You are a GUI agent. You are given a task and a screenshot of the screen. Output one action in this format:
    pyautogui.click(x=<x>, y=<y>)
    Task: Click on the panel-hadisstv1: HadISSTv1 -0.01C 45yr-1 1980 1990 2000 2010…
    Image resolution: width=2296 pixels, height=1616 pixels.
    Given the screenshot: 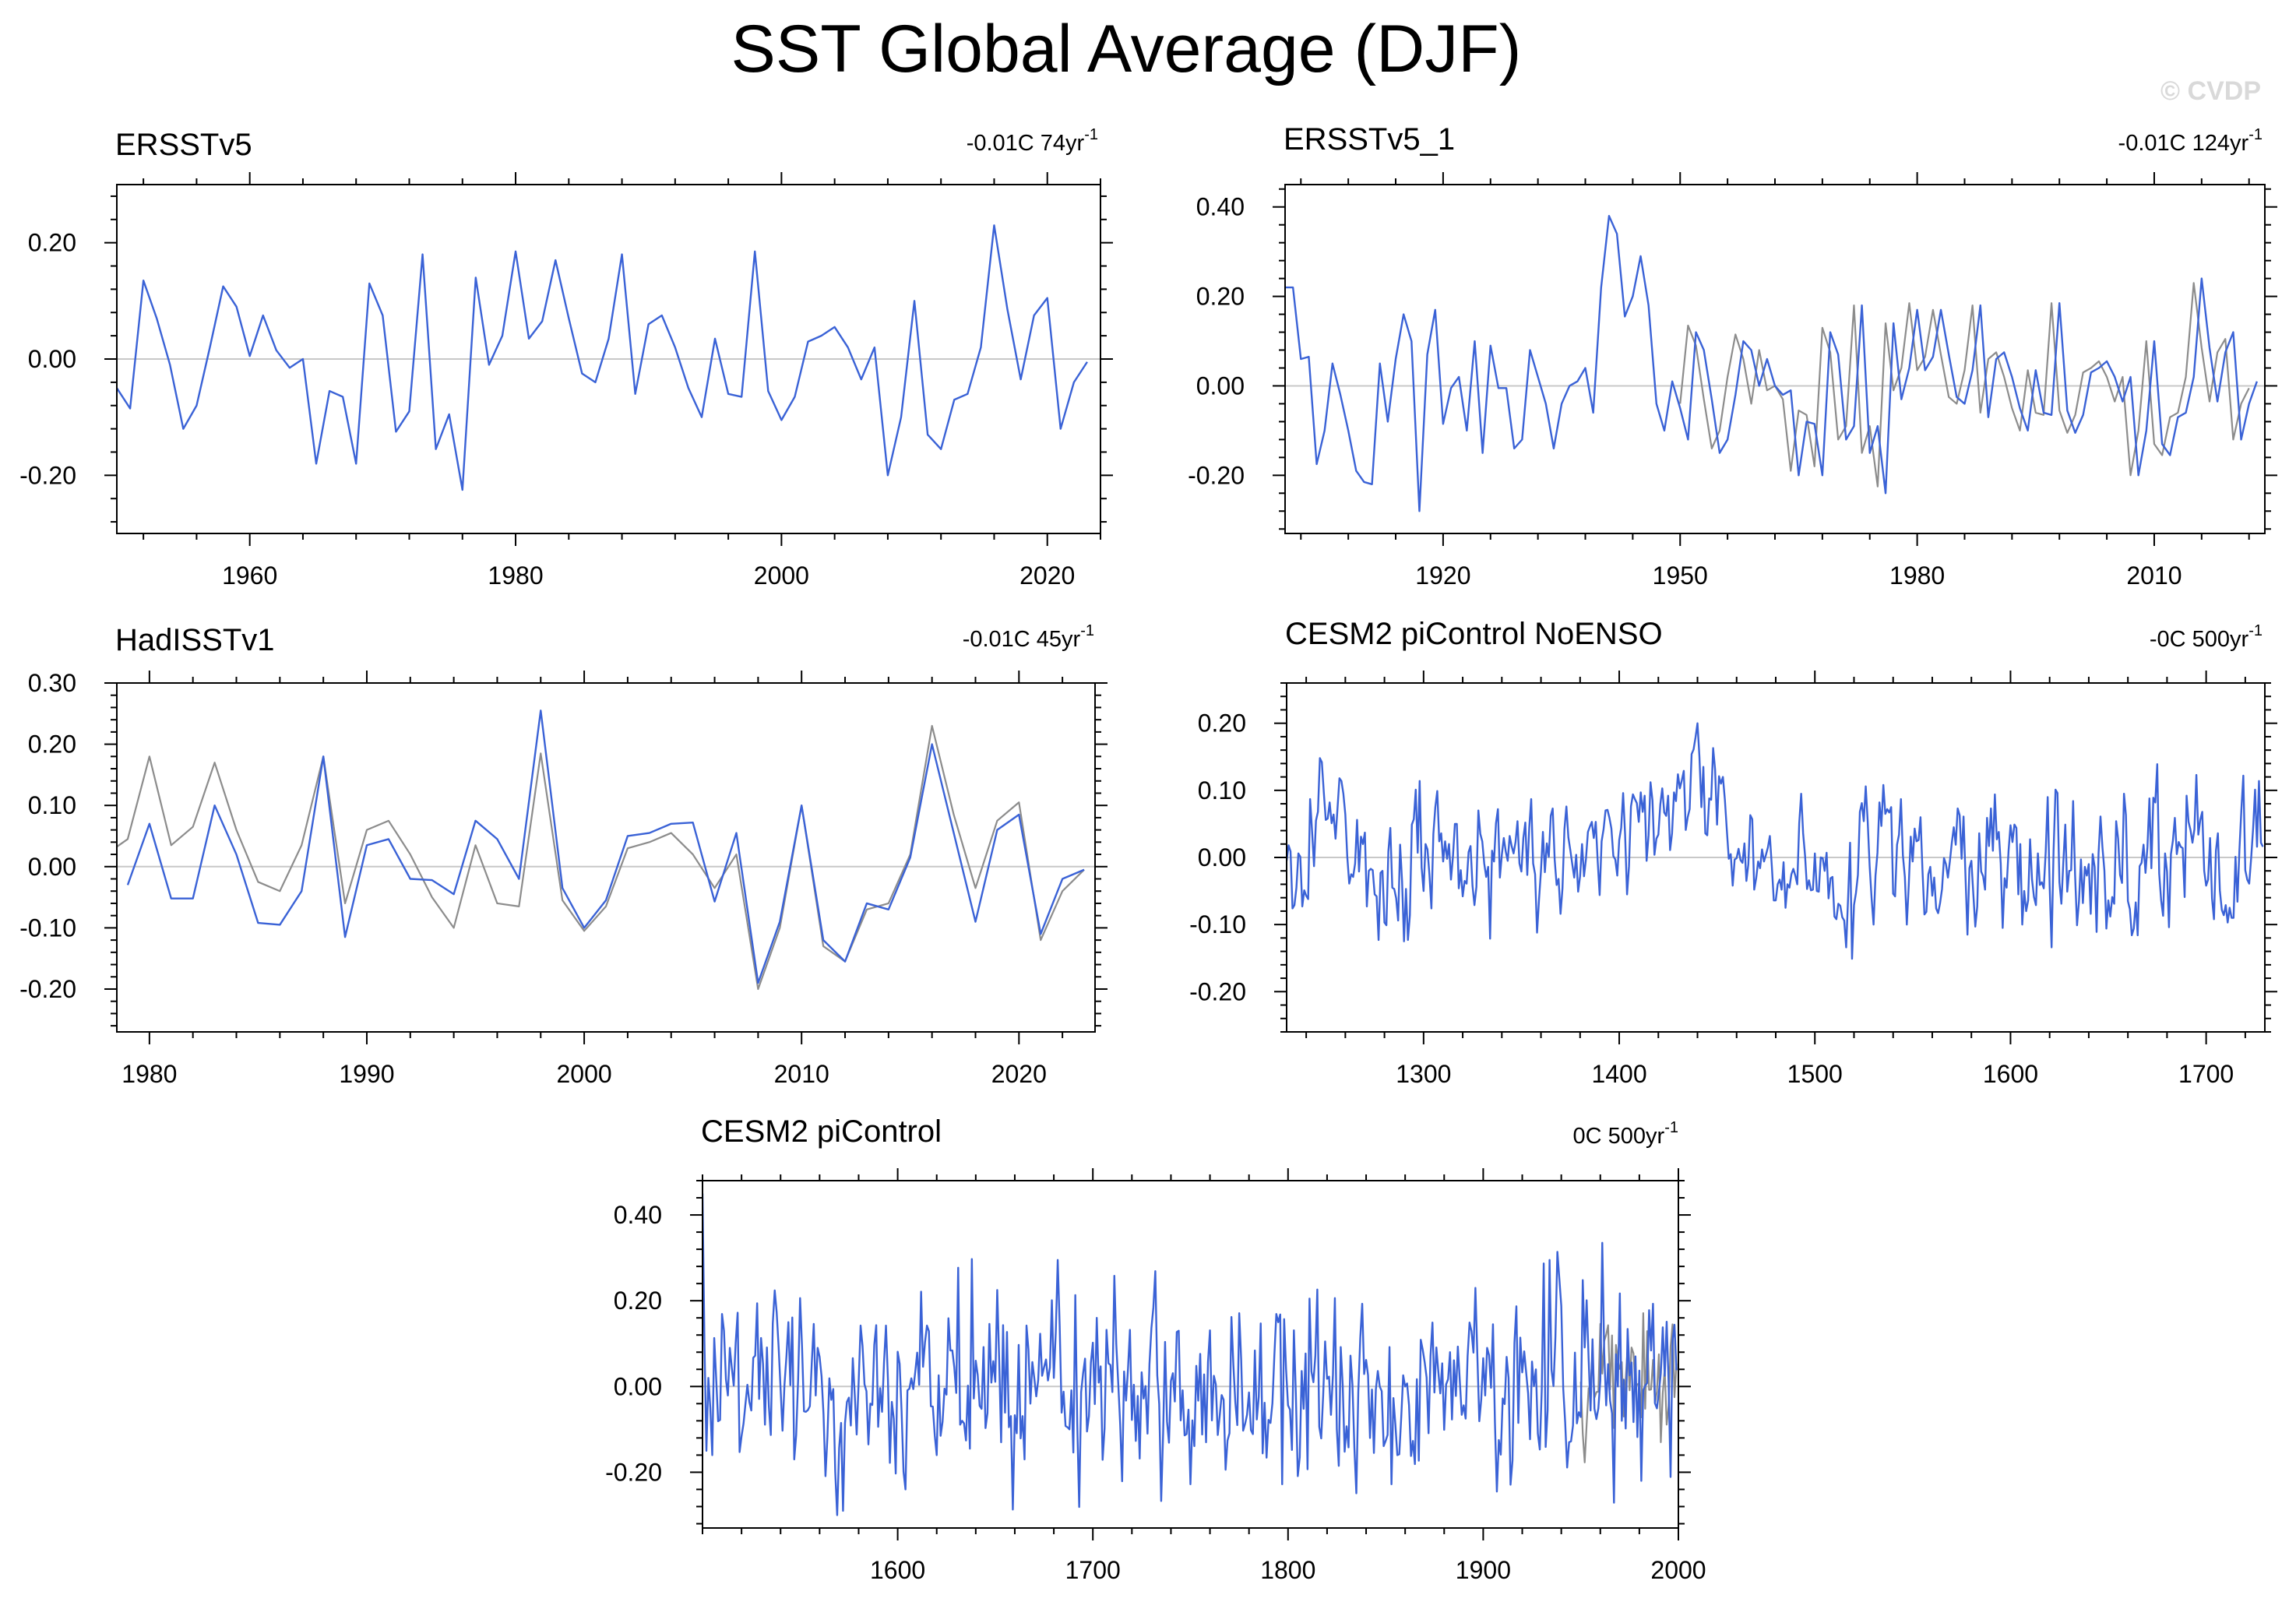 What is the action you would take?
    pyautogui.click(x=563, y=855)
    